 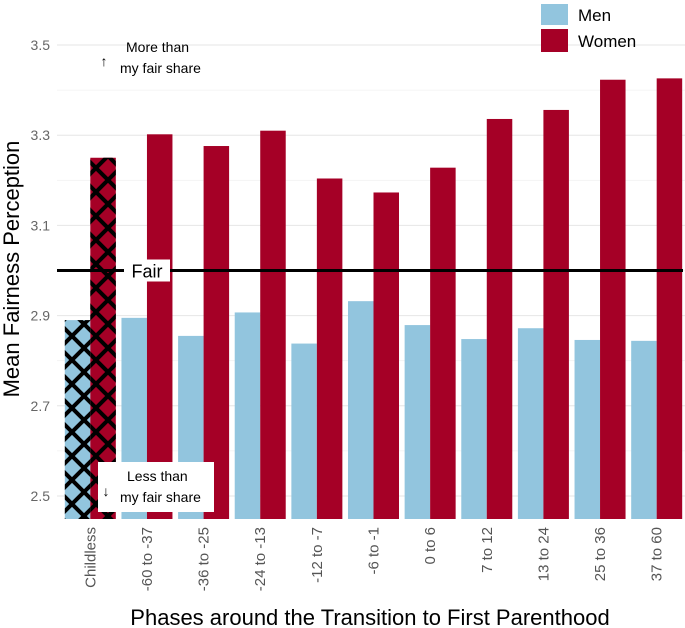 What do you see at coordinates (657, 554) in the screenshot?
I see `x-tick-label: 37 to 60` at bounding box center [657, 554].